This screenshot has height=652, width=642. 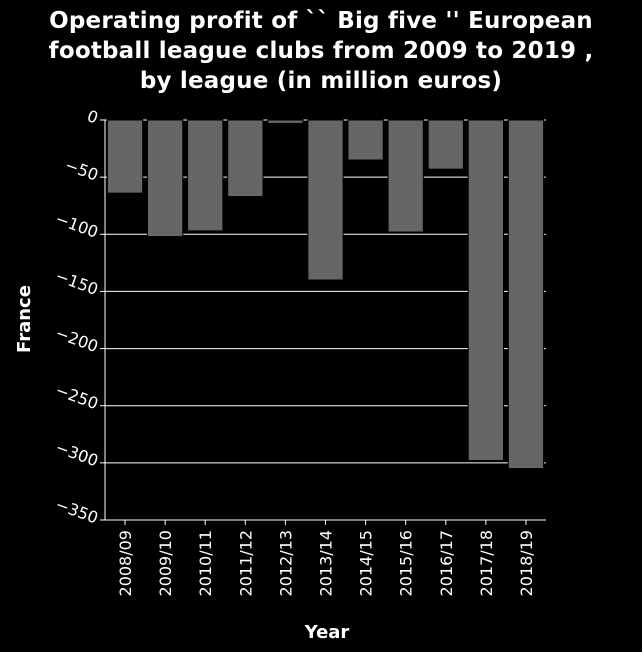 What do you see at coordinates (82, 169) in the screenshot?
I see `y-tick-label: −50` at bounding box center [82, 169].